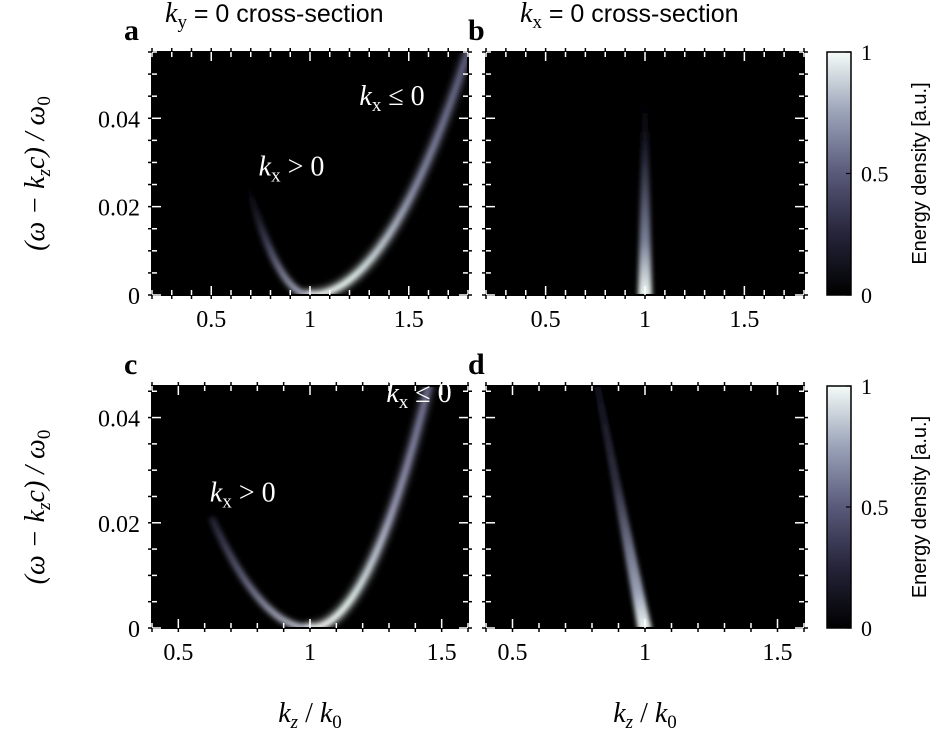  I want to click on panel-title: kx = 0 cross-section, so click(629, 16).